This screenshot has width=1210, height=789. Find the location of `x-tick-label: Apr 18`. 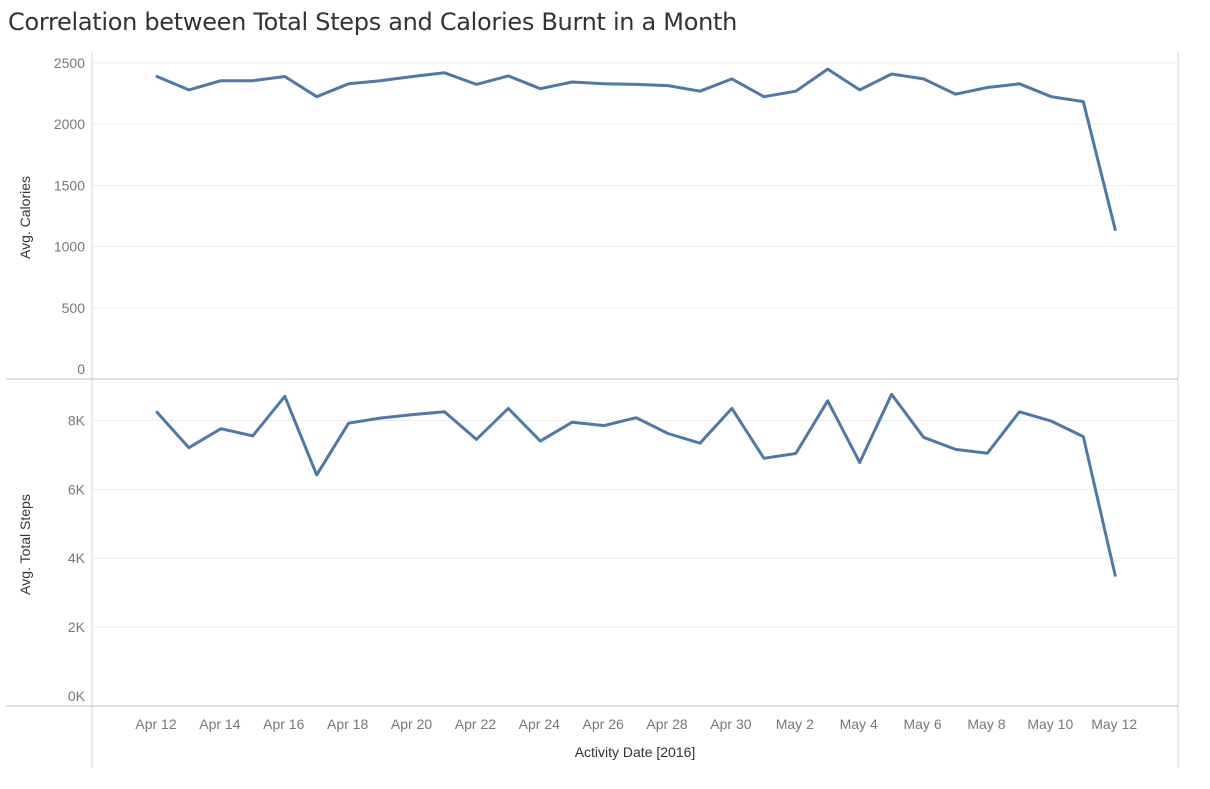

x-tick-label: Apr 18 is located at coordinates (347, 724).